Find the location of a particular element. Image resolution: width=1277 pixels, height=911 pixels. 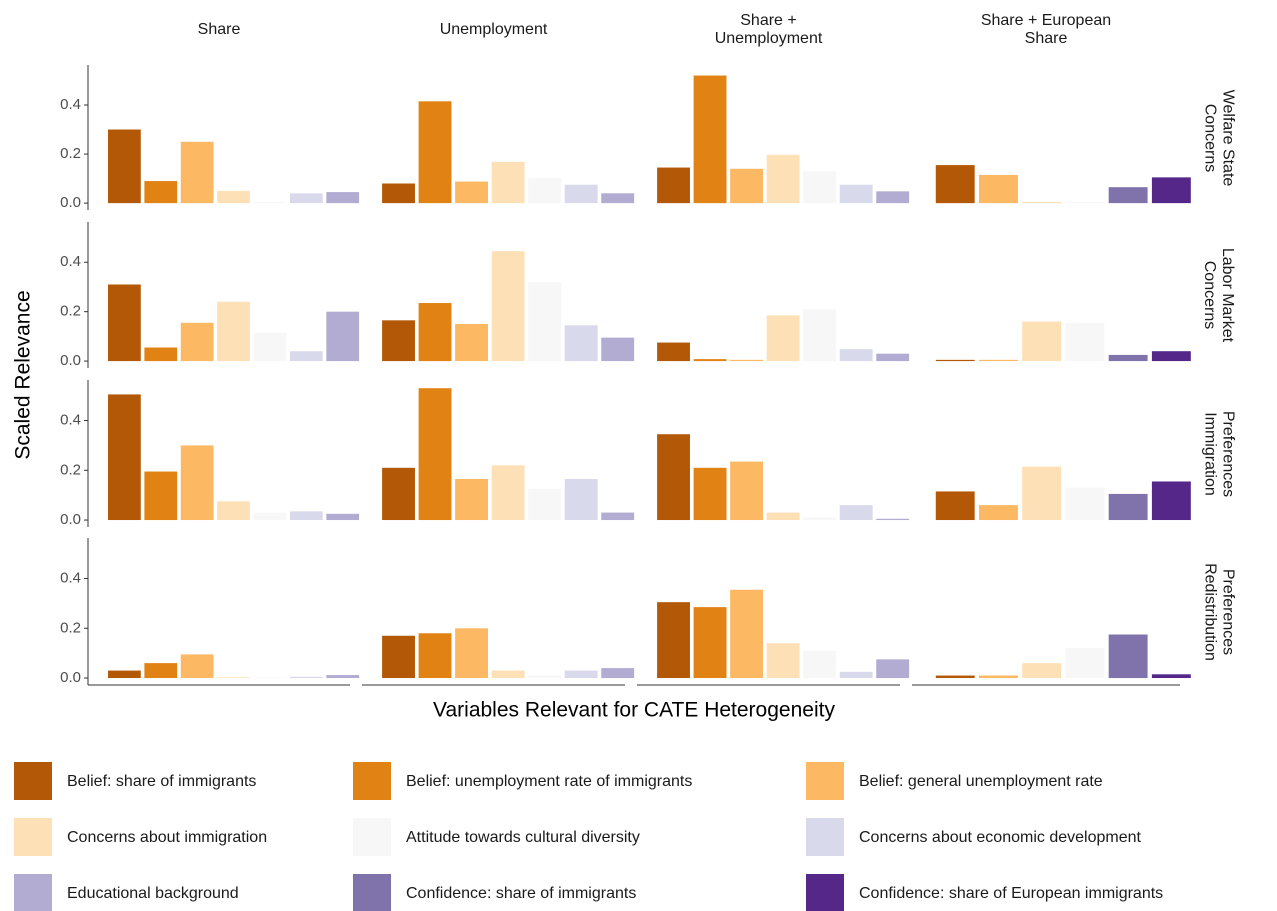

legend-label: Belief: share of immigrants is located at coordinates (161, 781).